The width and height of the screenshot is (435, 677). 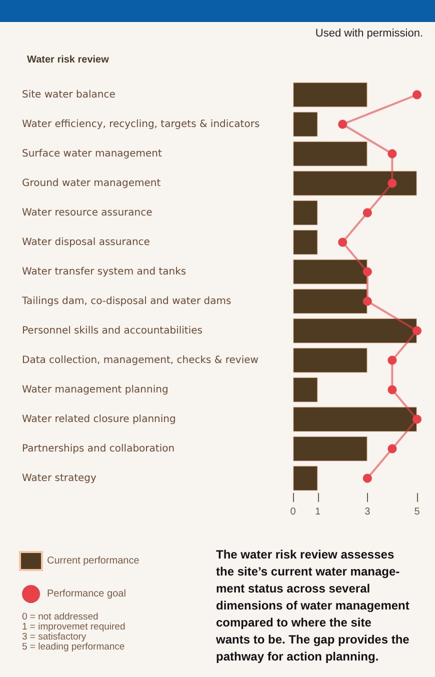 I want to click on legend-label: Current performance, so click(x=93, y=561).